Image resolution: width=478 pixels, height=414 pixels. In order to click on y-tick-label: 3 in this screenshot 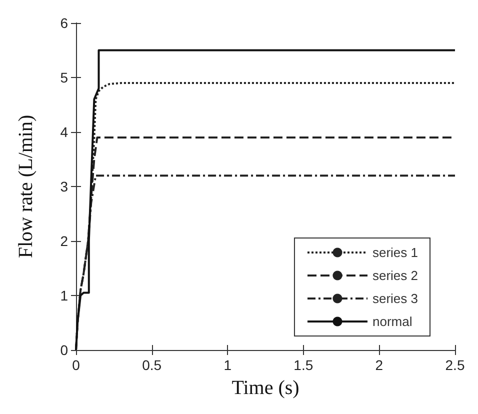, I will do `click(64, 186)`.